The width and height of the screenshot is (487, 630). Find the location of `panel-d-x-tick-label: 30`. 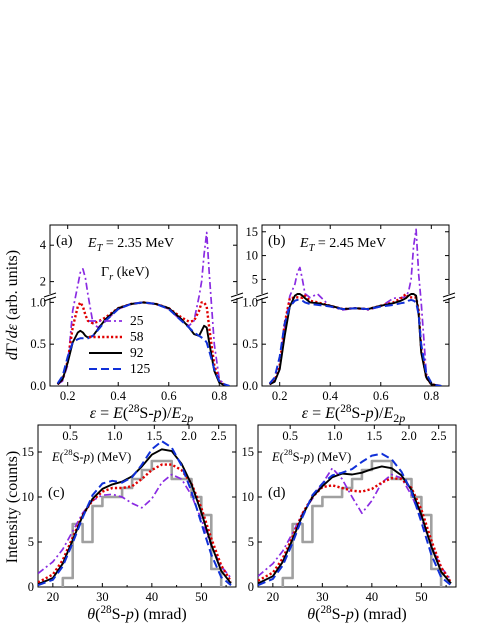

panel-d-x-tick-label: 30 is located at coordinates (322, 597).